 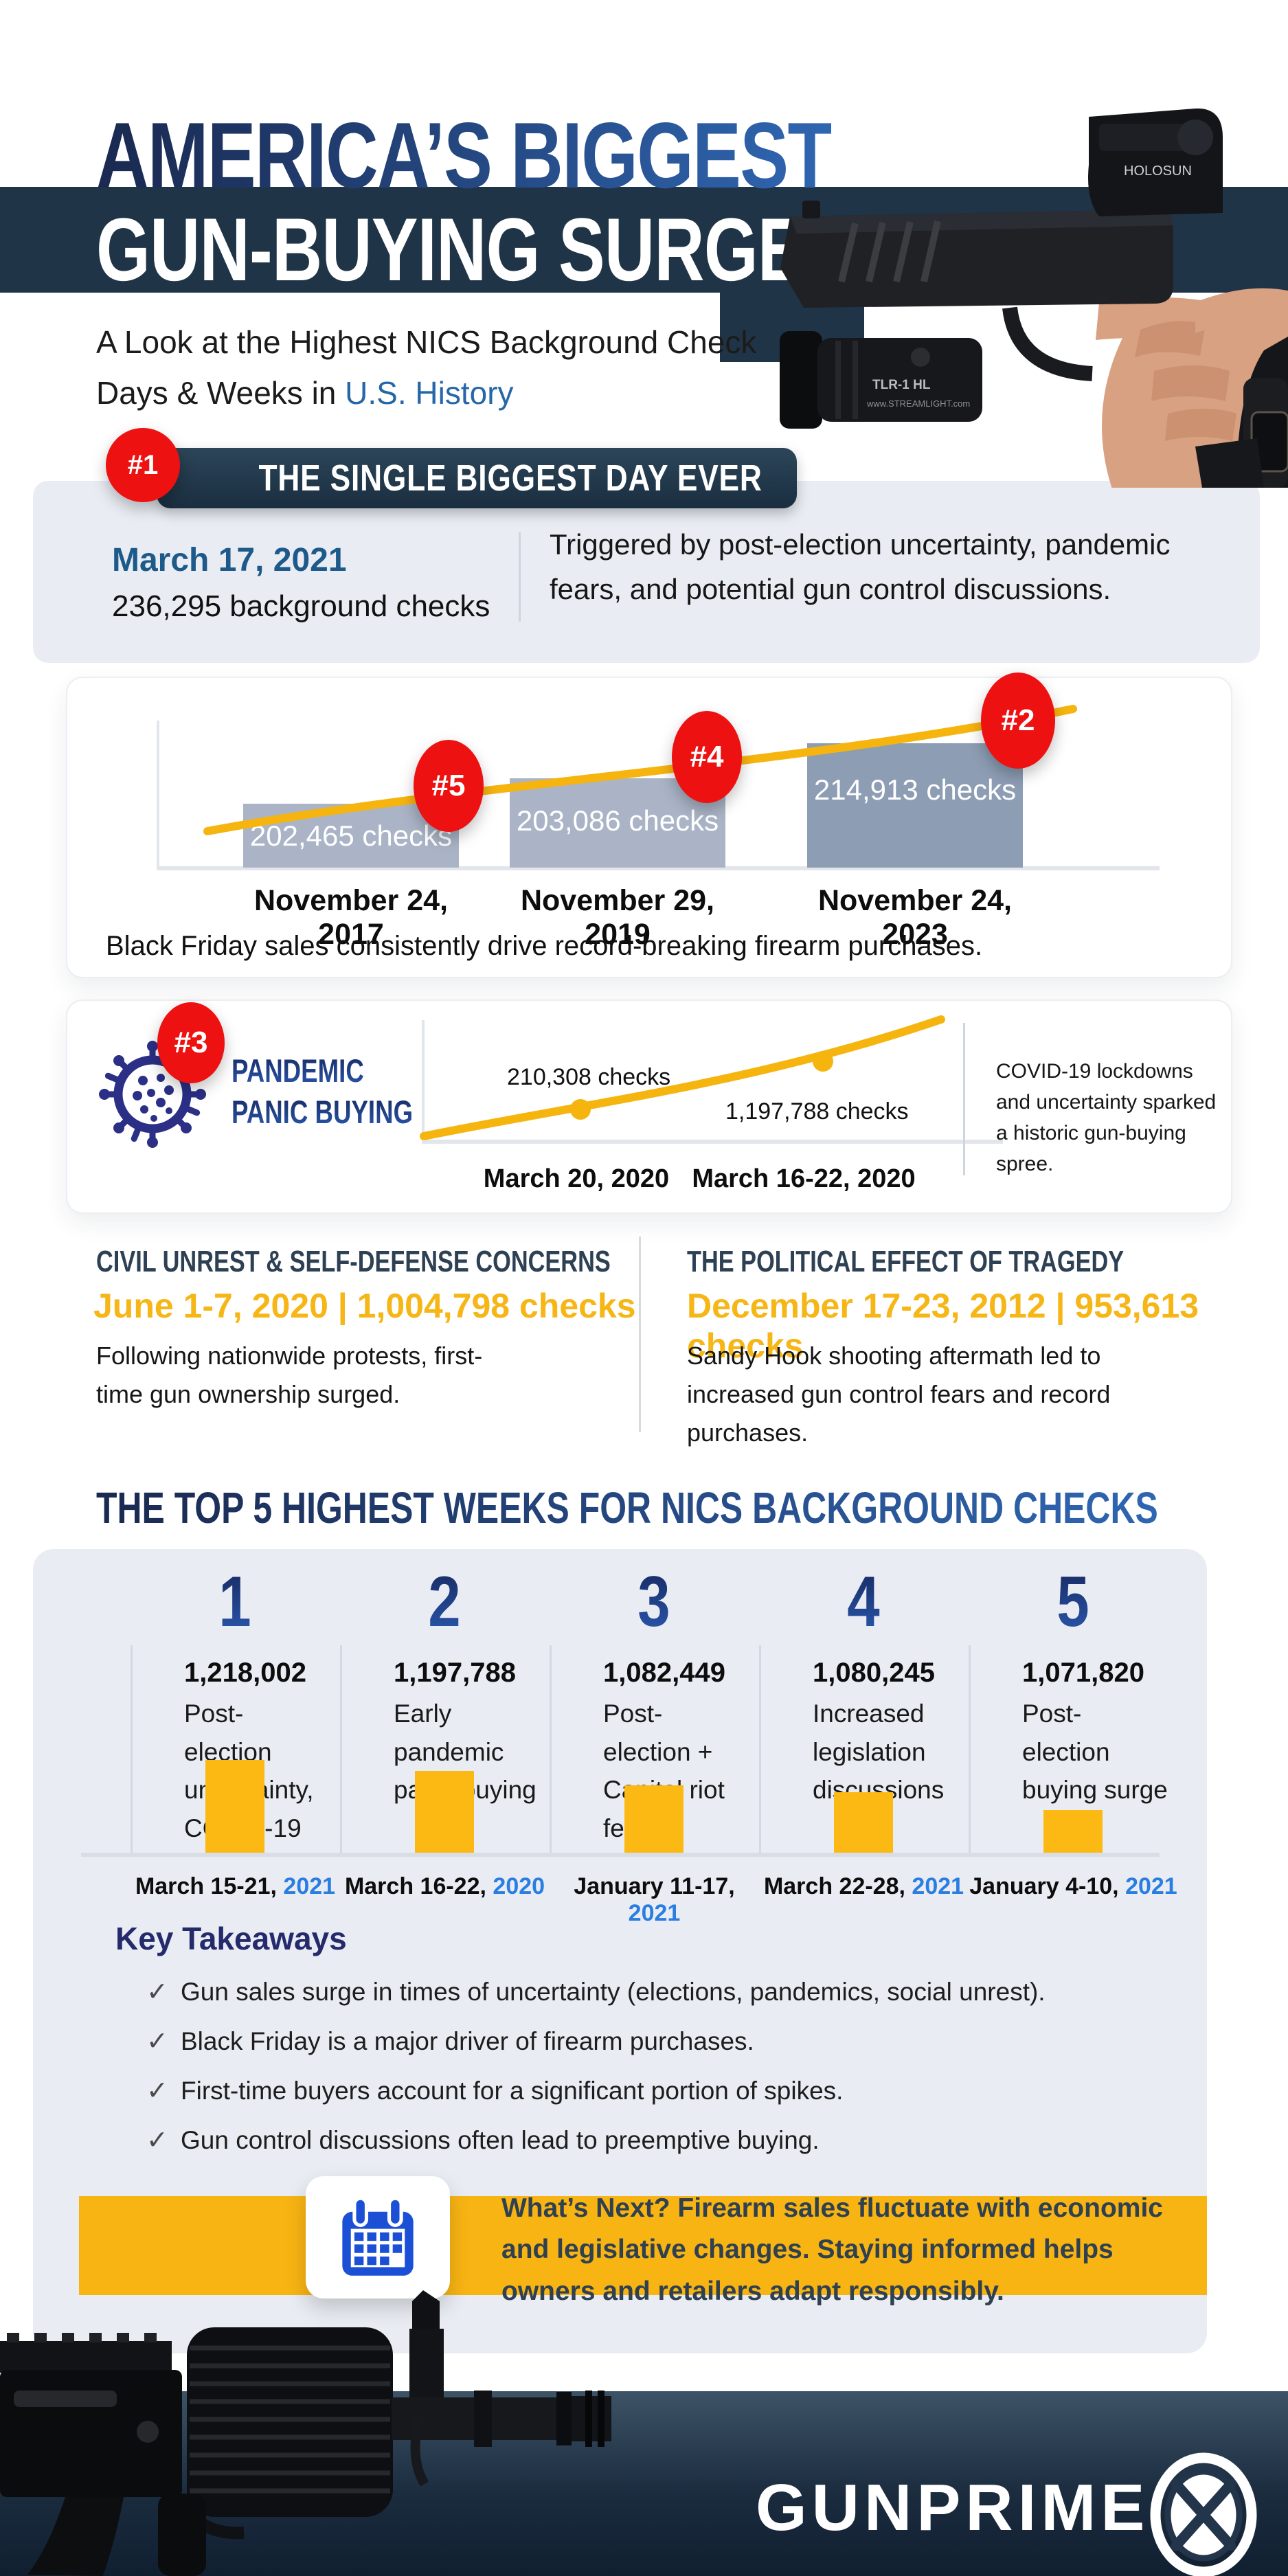 What do you see at coordinates (863, 1886) in the screenshot?
I see `week-date-4: March 22-28, 2021` at bounding box center [863, 1886].